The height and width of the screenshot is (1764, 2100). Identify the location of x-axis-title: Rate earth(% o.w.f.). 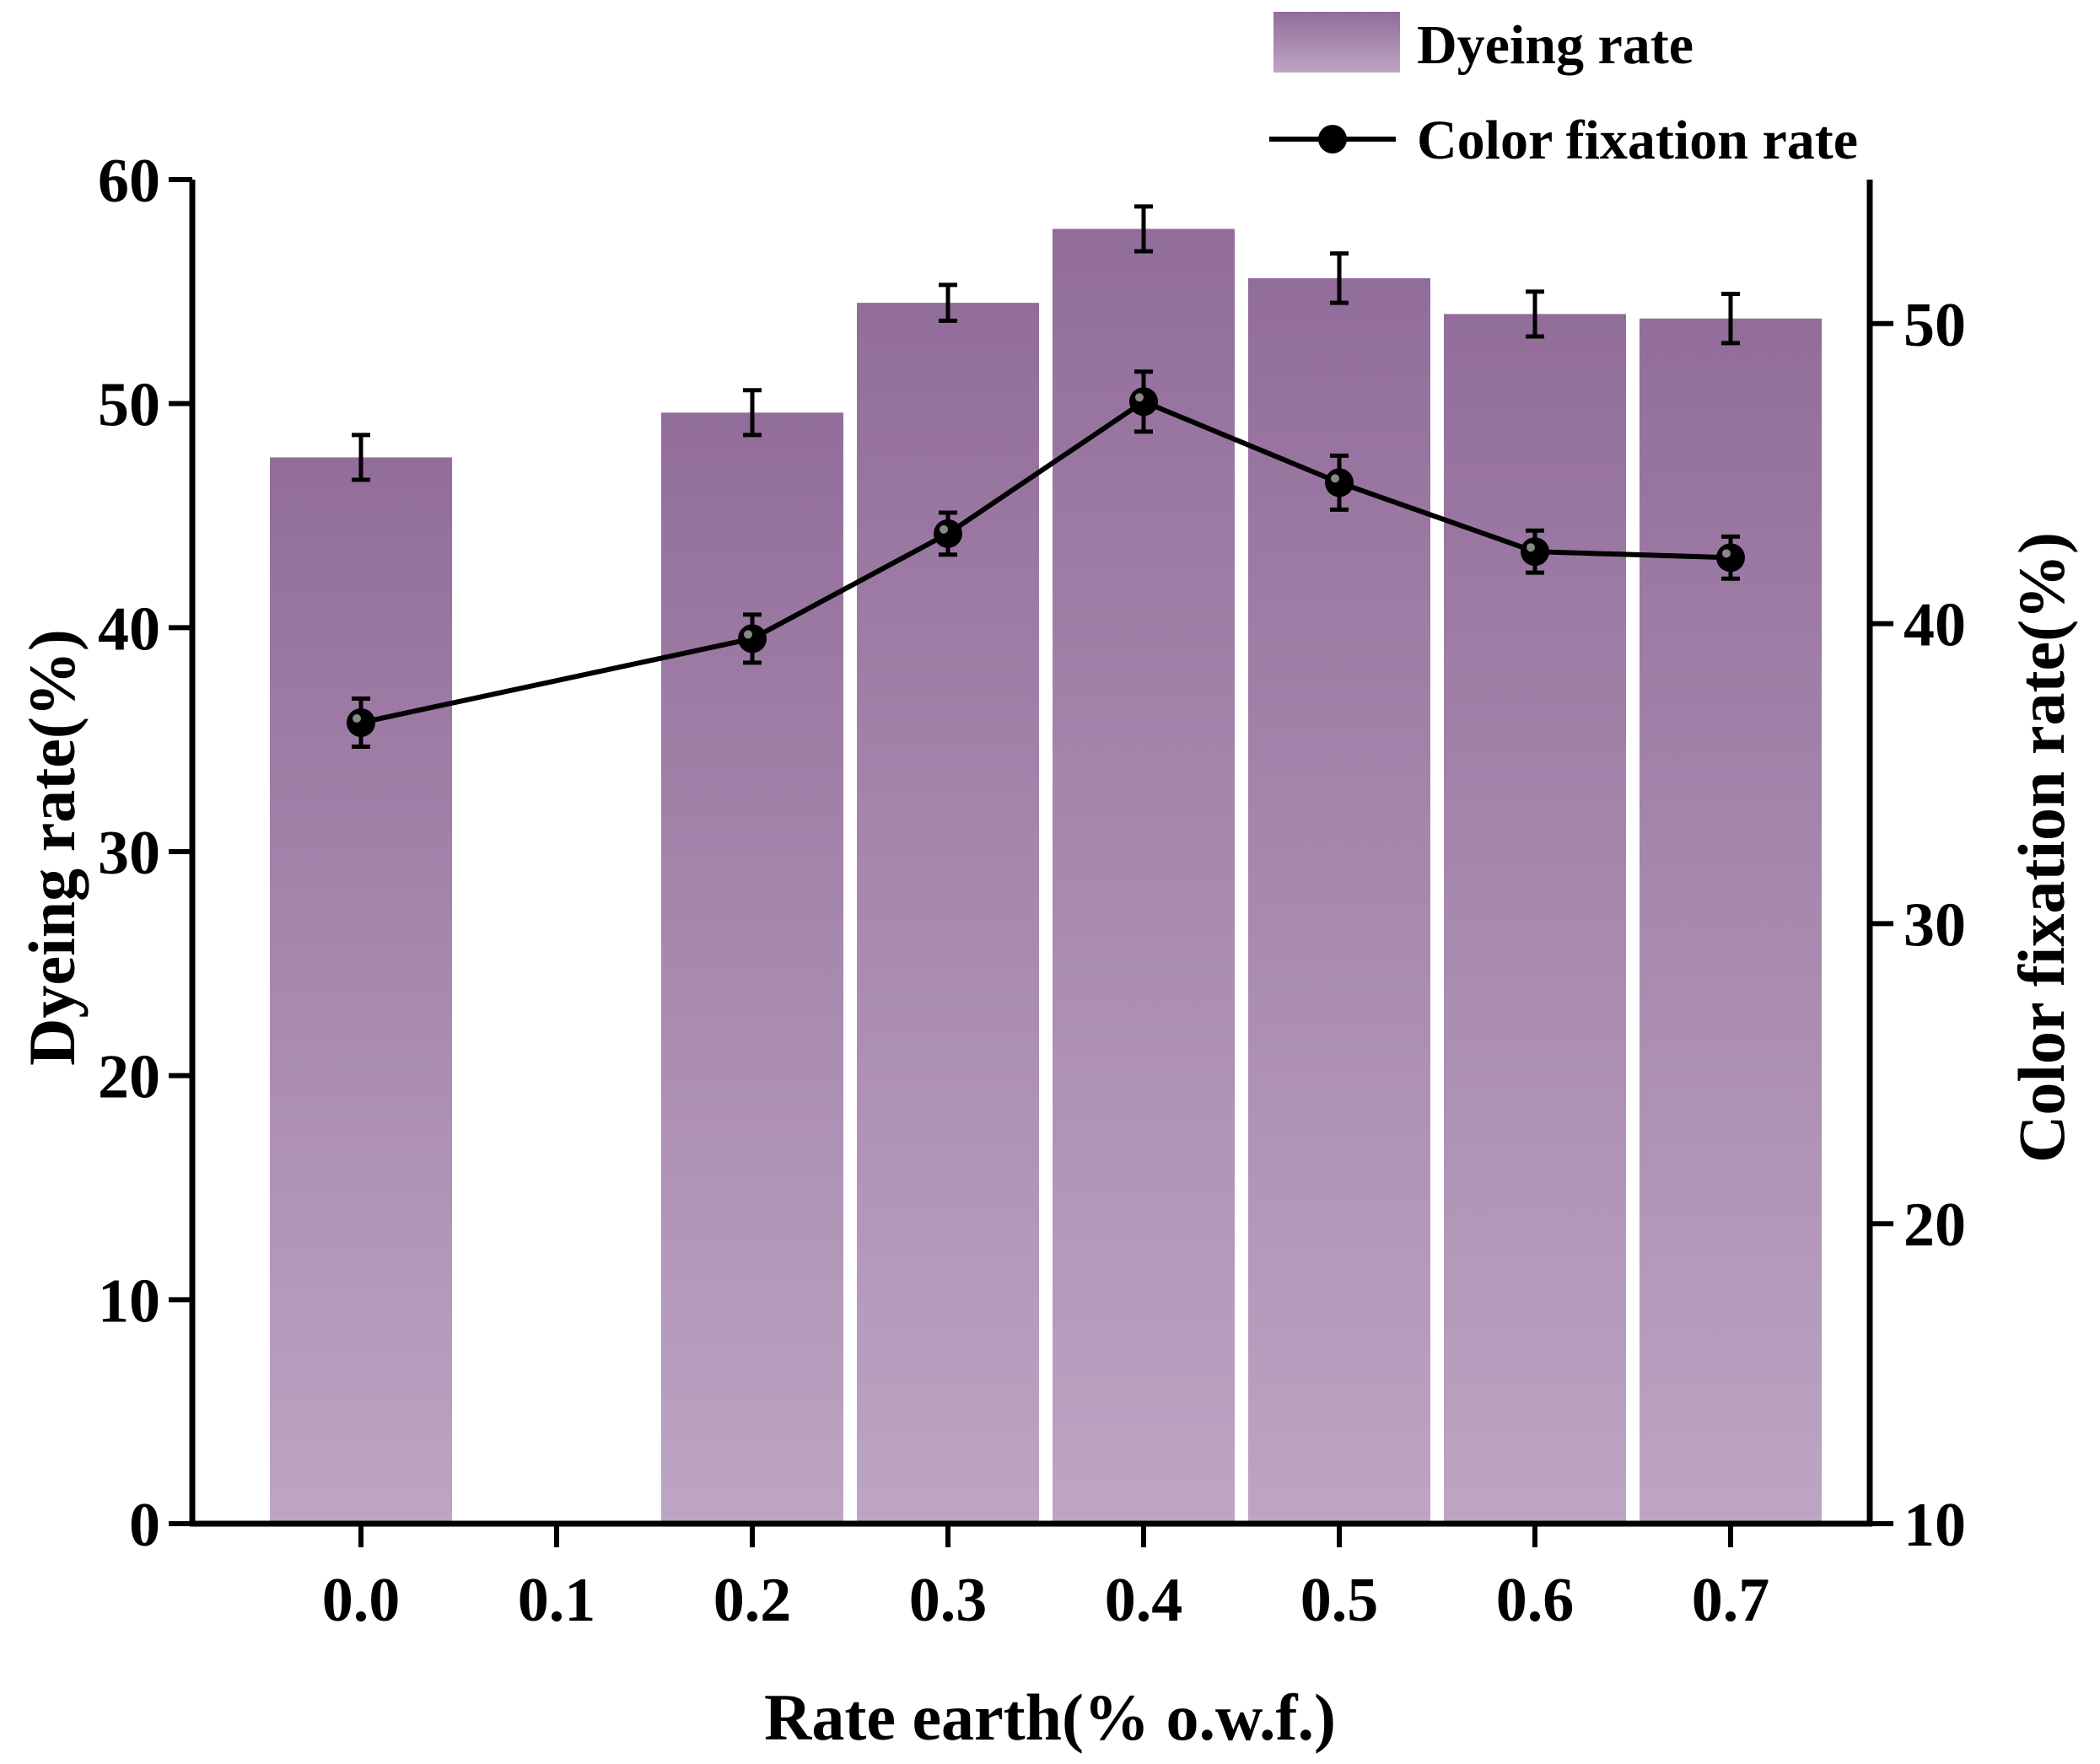
(1050, 1717).